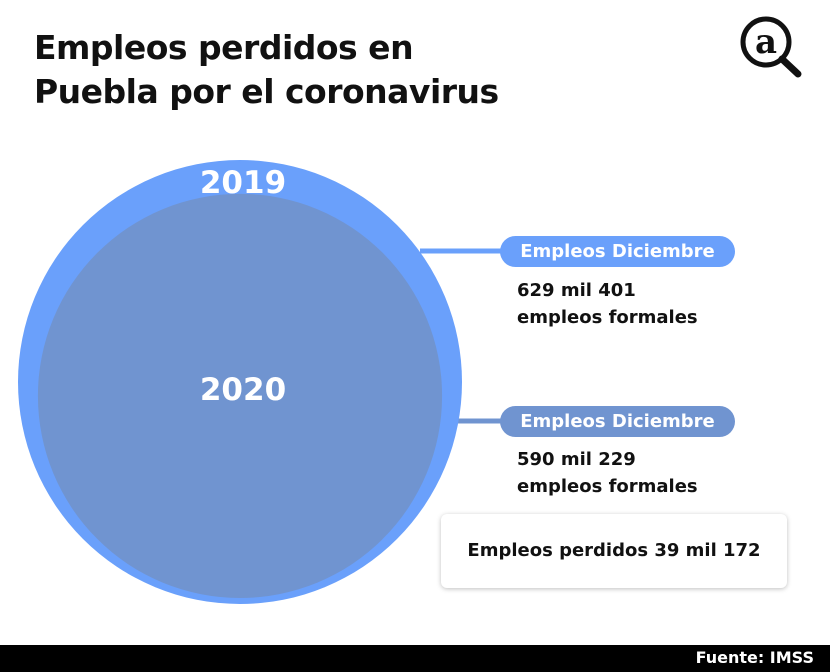  What do you see at coordinates (415, 658) in the screenshot?
I see `footer: Fuente: IMSS` at bounding box center [415, 658].